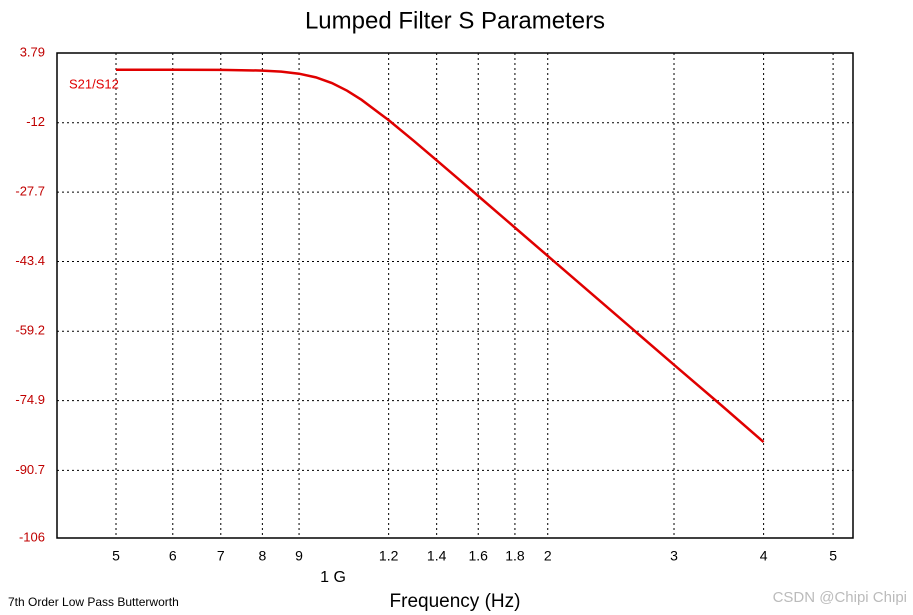 The width and height of the screenshot is (913, 615). What do you see at coordinates (262, 556) in the screenshot?
I see `x-tick-label: 8` at bounding box center [262, 556].